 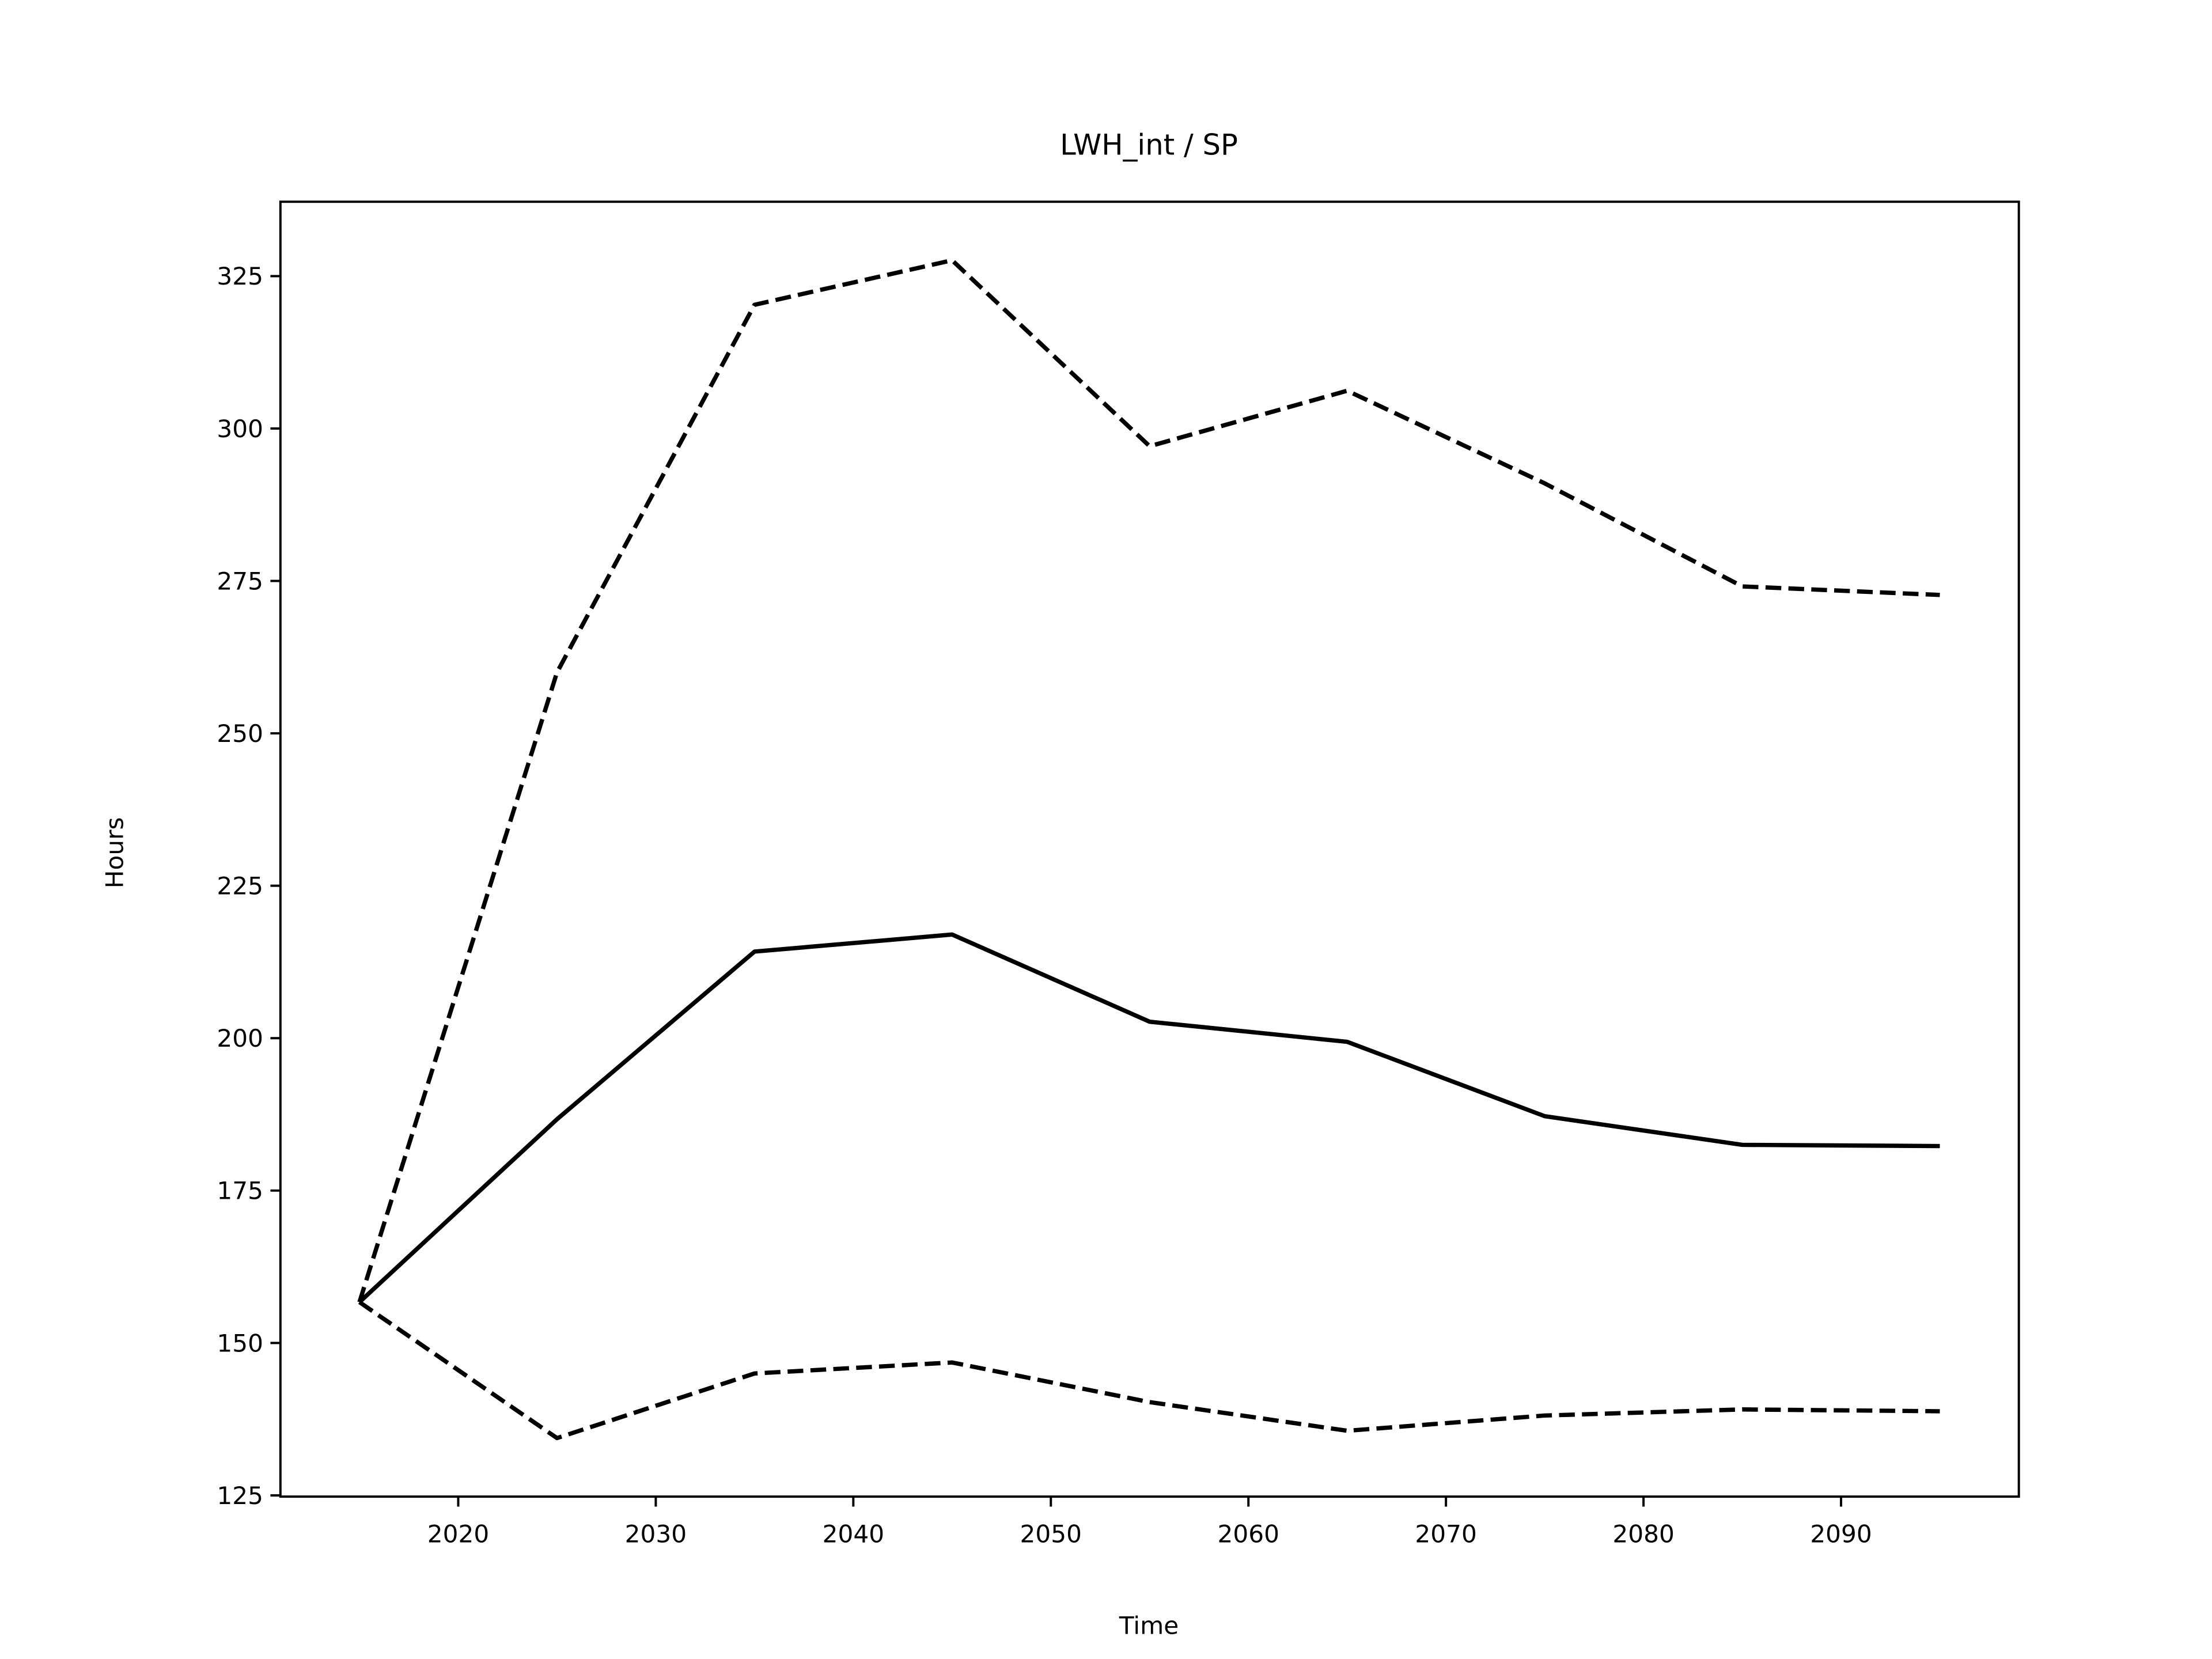 I want to click on y-tick-label: 300, so click(x=240, y=429).